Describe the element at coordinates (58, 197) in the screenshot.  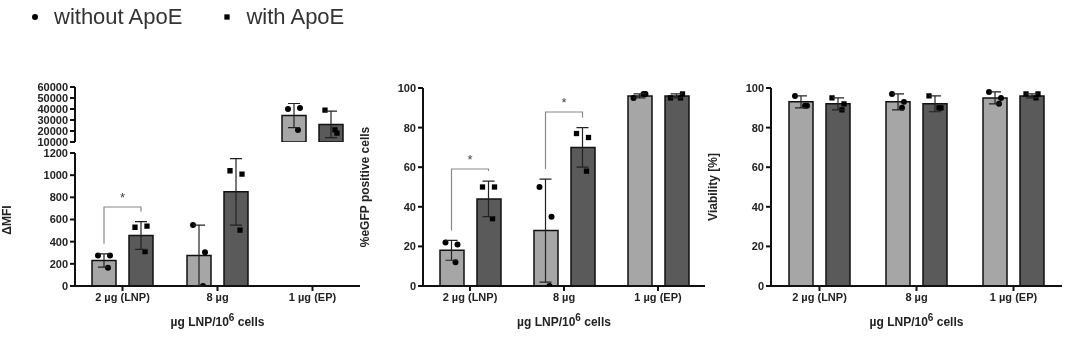
I see `y-tick-label: 800` at that location.